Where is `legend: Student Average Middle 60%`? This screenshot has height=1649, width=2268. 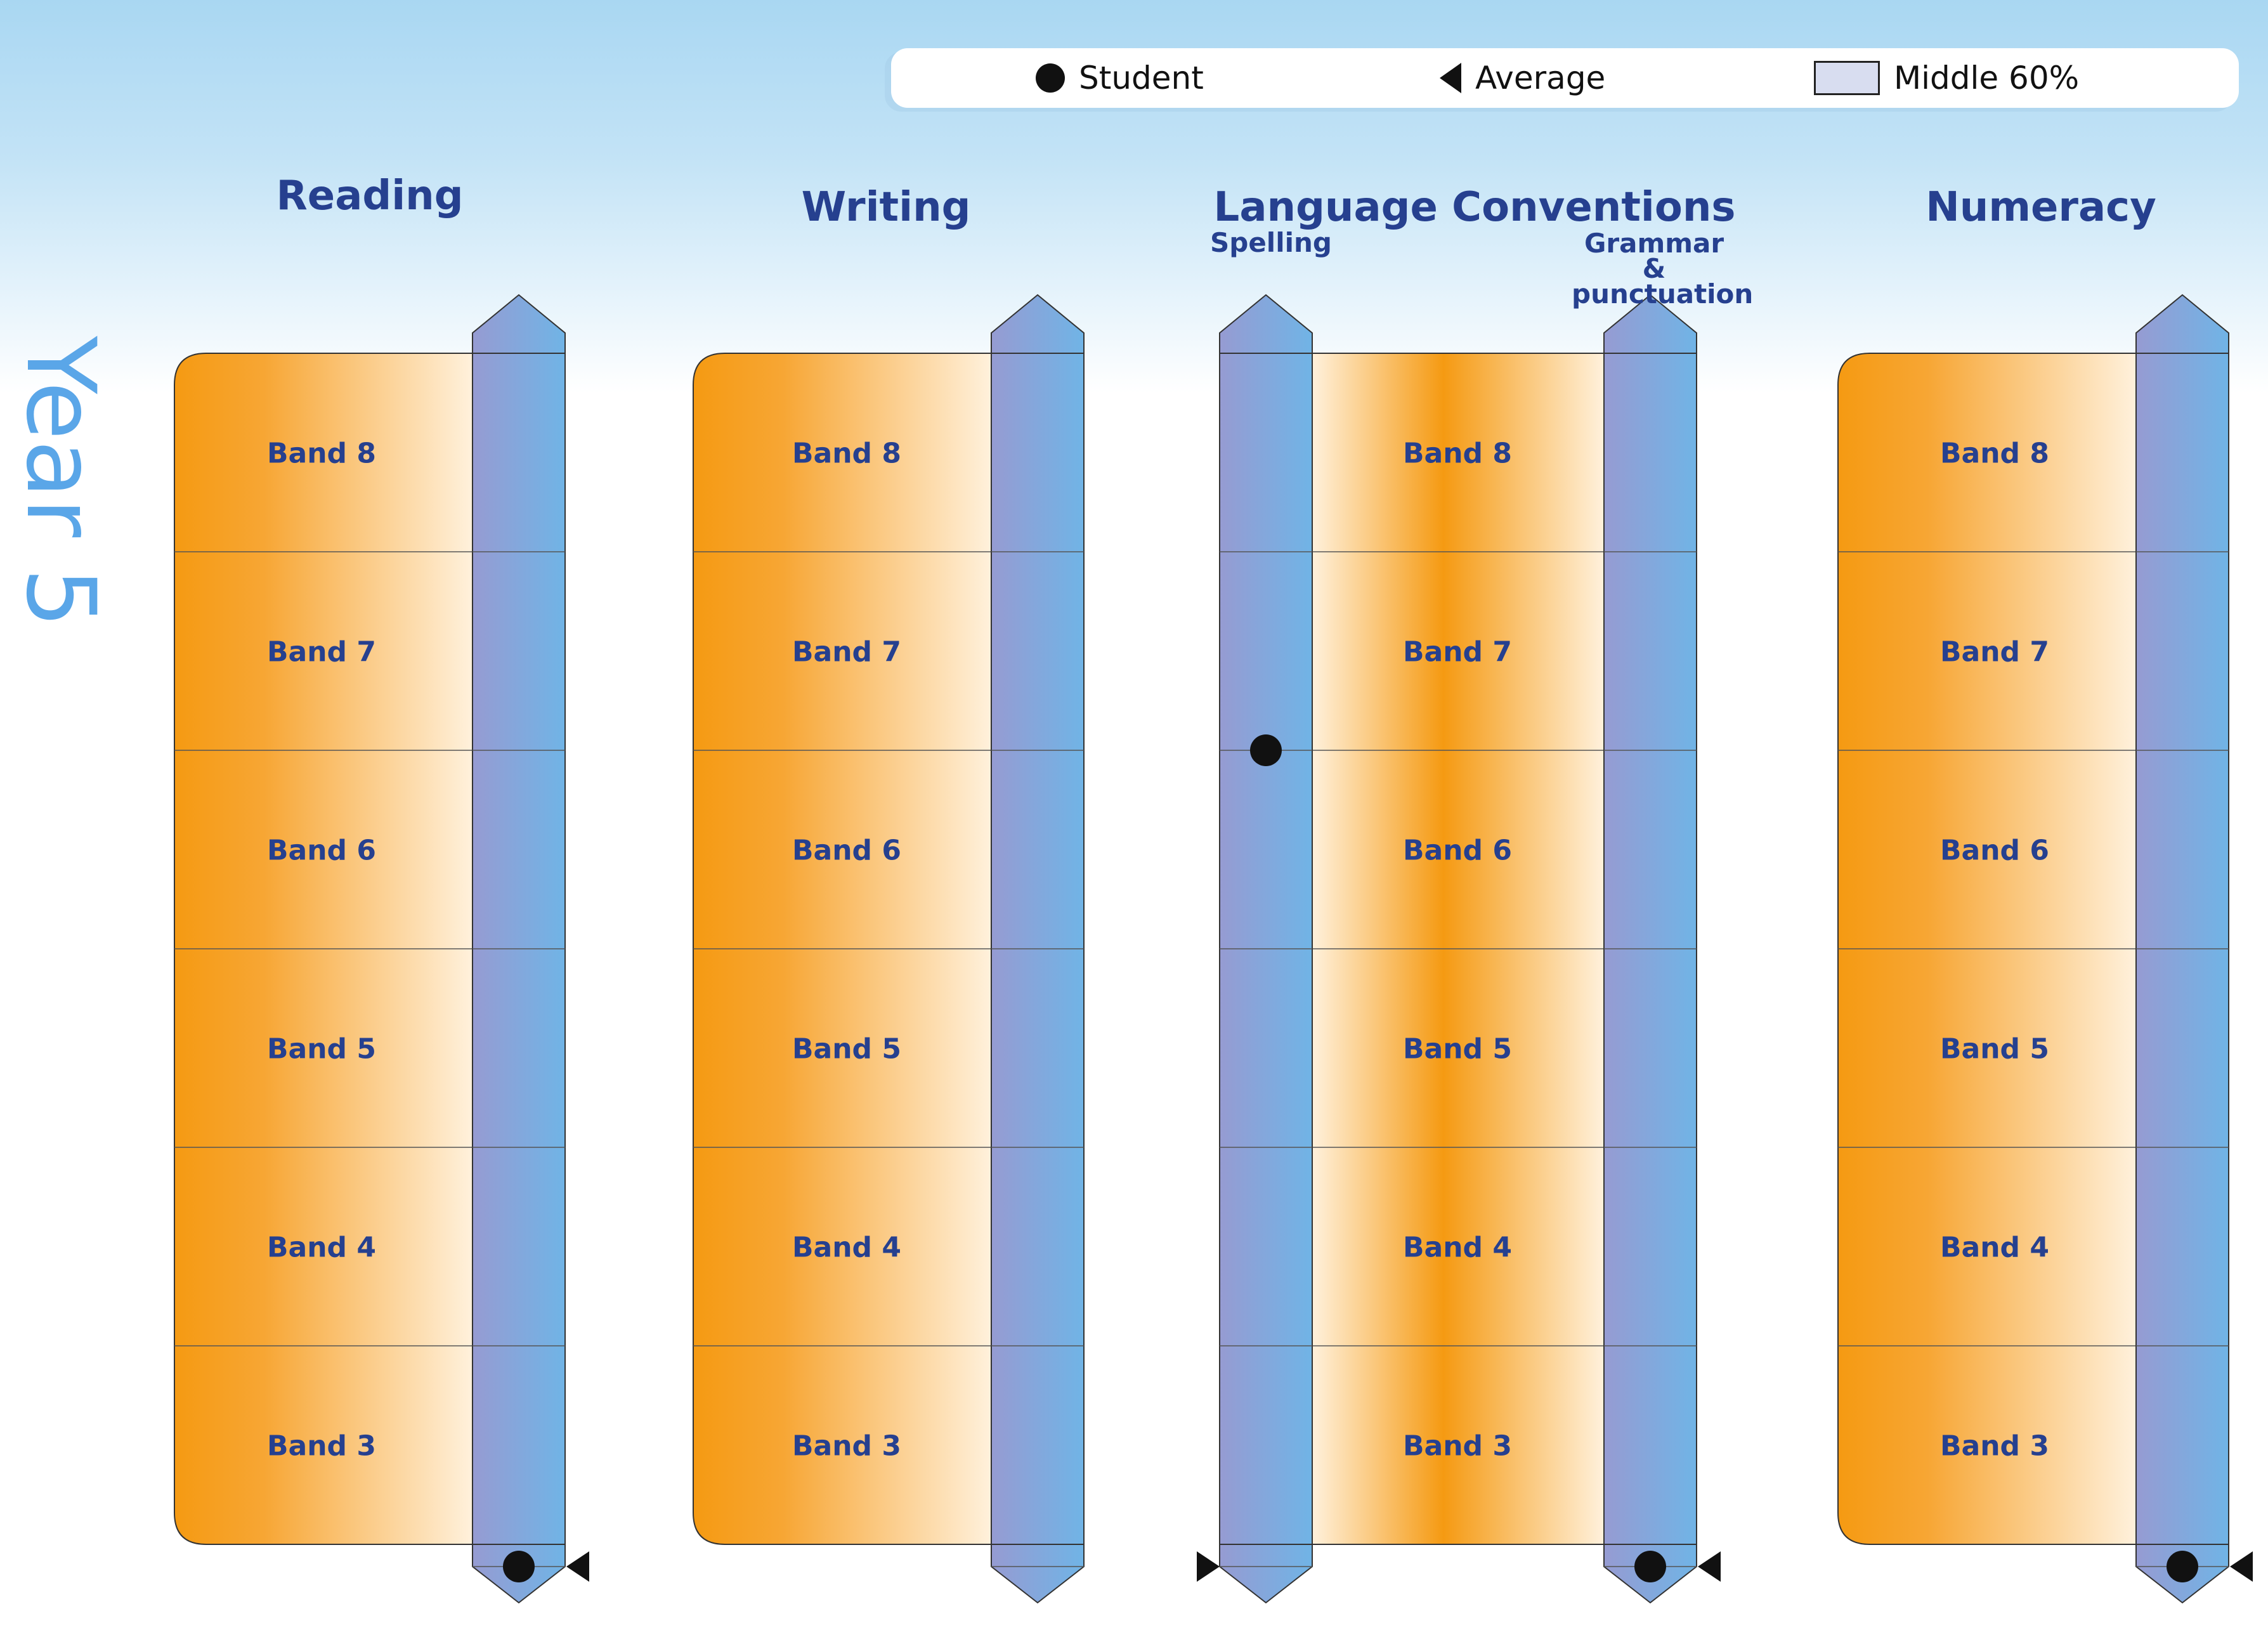
legend: Student Average Middle 60% is located at coordinates (1565, 78).